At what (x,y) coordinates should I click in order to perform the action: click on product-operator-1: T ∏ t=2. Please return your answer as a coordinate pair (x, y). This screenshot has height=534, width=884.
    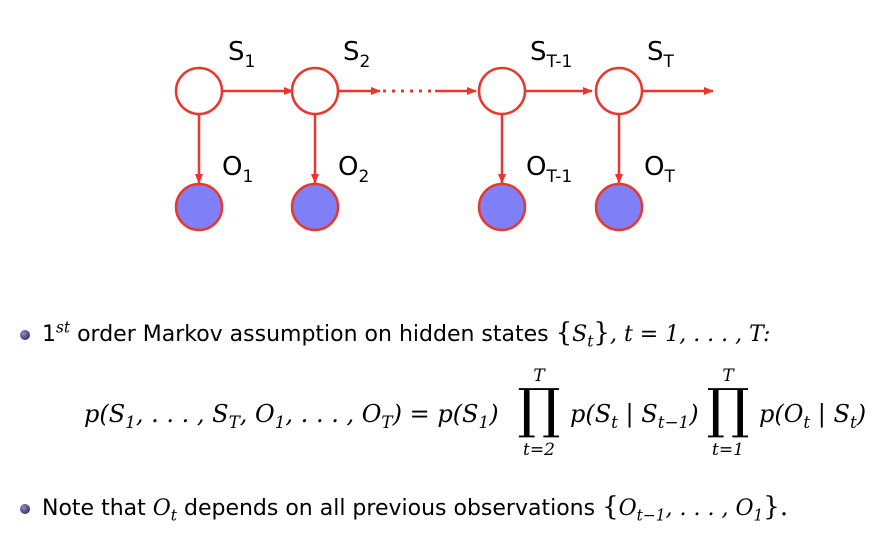
    Looking at the image, I should click on (539, 413).